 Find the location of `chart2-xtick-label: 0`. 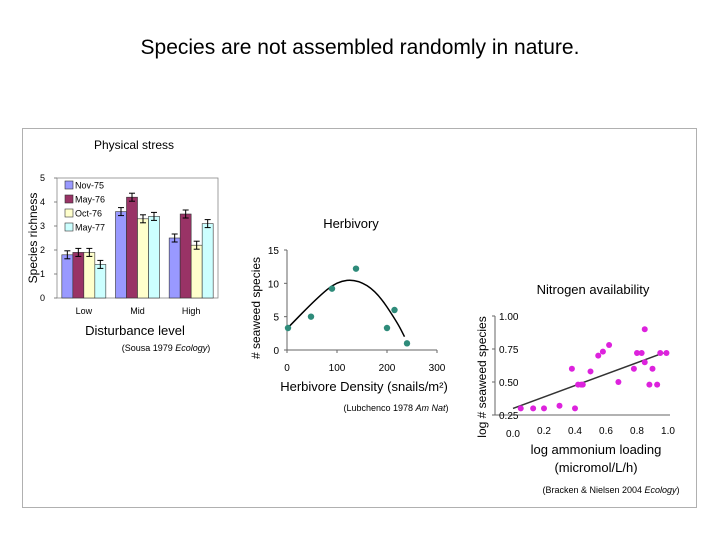

chart2-xtick-label: 0 is located at coordinates (287, 368).